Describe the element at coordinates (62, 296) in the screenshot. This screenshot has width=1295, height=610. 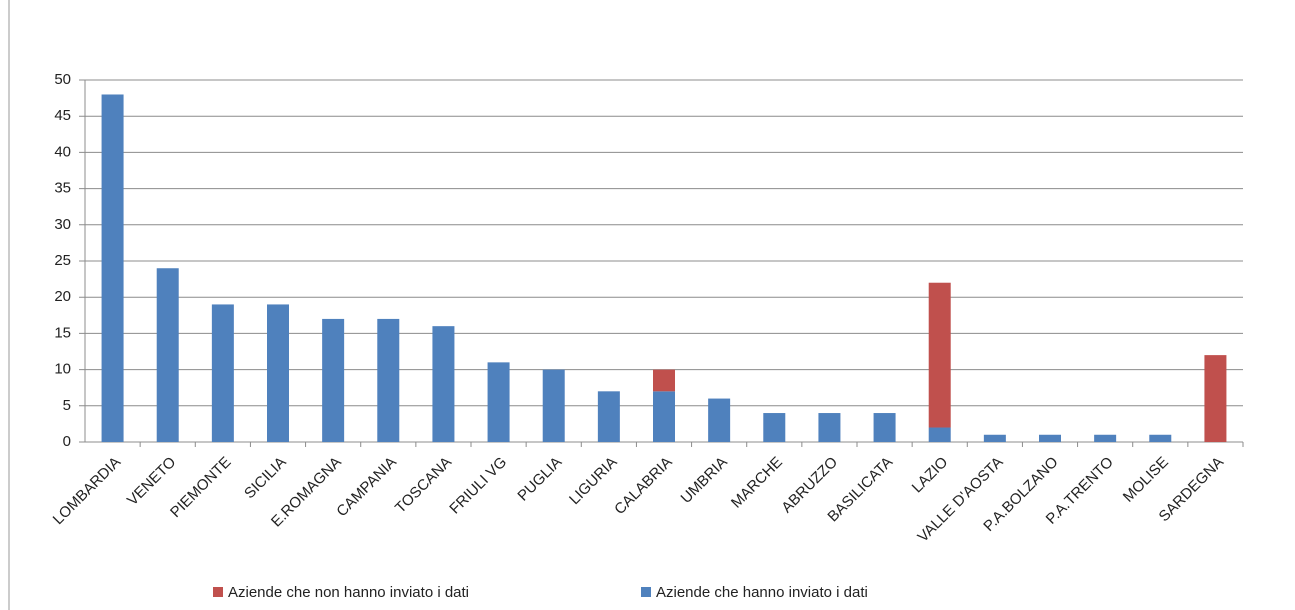
I see `y-tick-label: 20` at that location.